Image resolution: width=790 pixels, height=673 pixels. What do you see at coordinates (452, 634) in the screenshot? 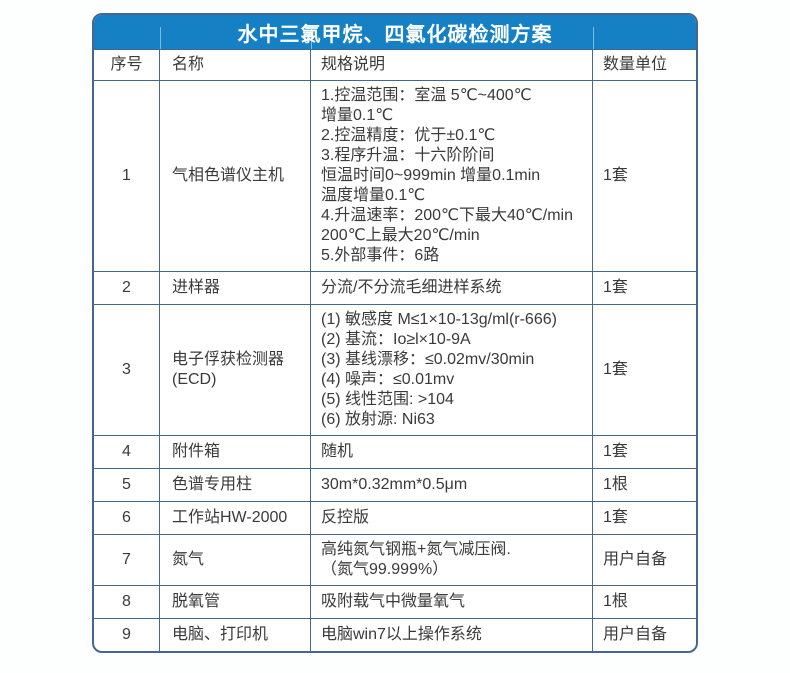
I see `row-spec-cell: 电脑win7以上操作系统` at bounding box center [452, 634].